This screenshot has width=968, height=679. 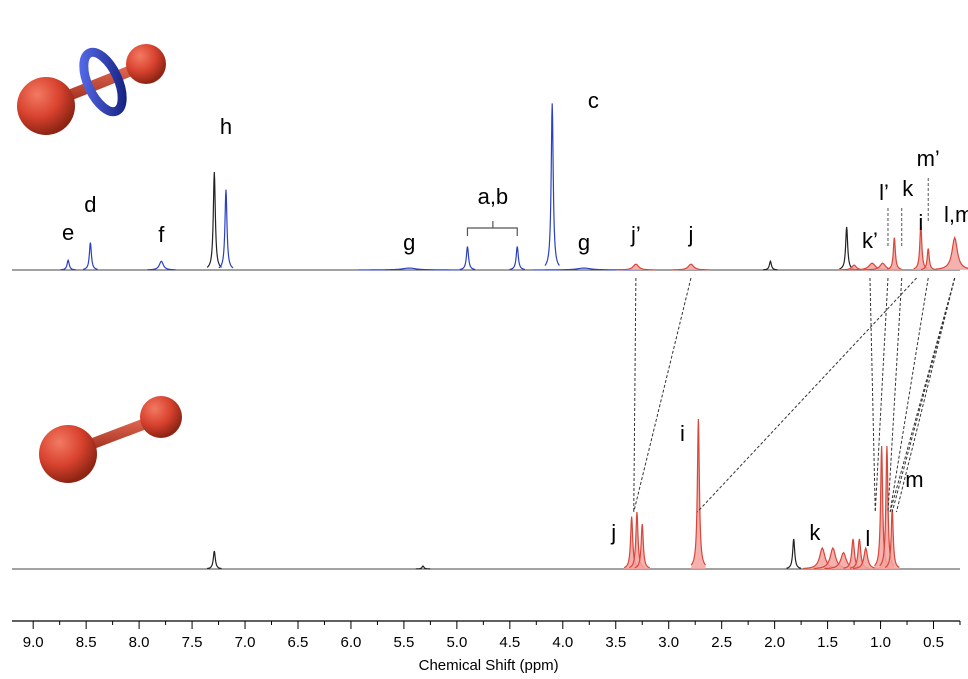 What do you see at coordinates (920, 222) in the screenshot?
I see `peak-label-13: i` at bounding box center [920, 222].